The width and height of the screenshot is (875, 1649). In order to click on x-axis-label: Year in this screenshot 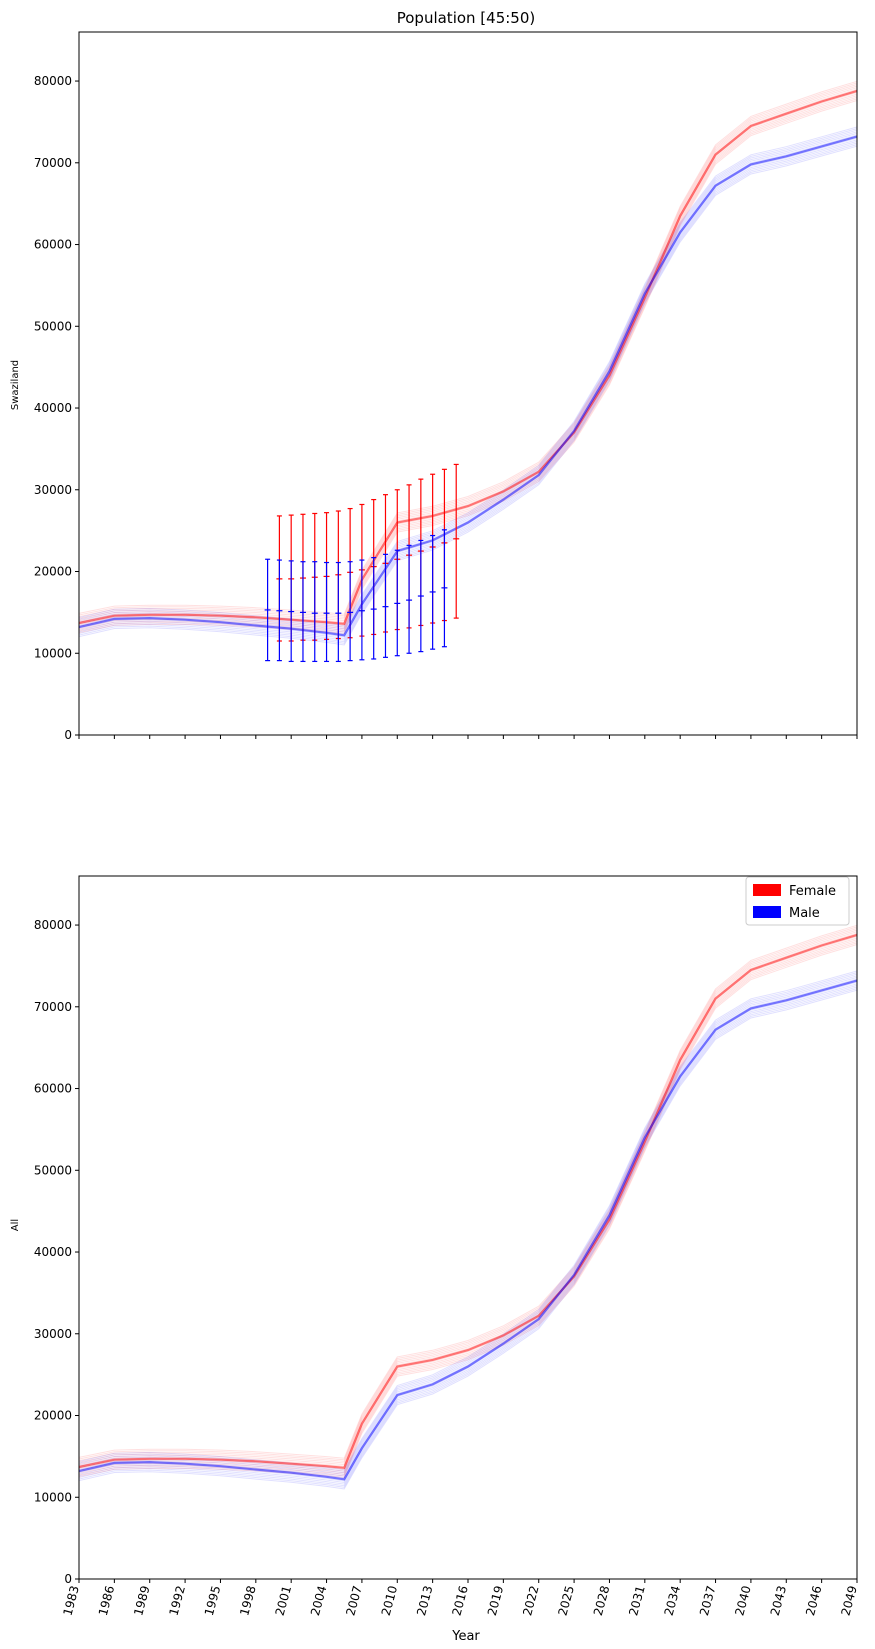, I will do `click(465, 1636)`.